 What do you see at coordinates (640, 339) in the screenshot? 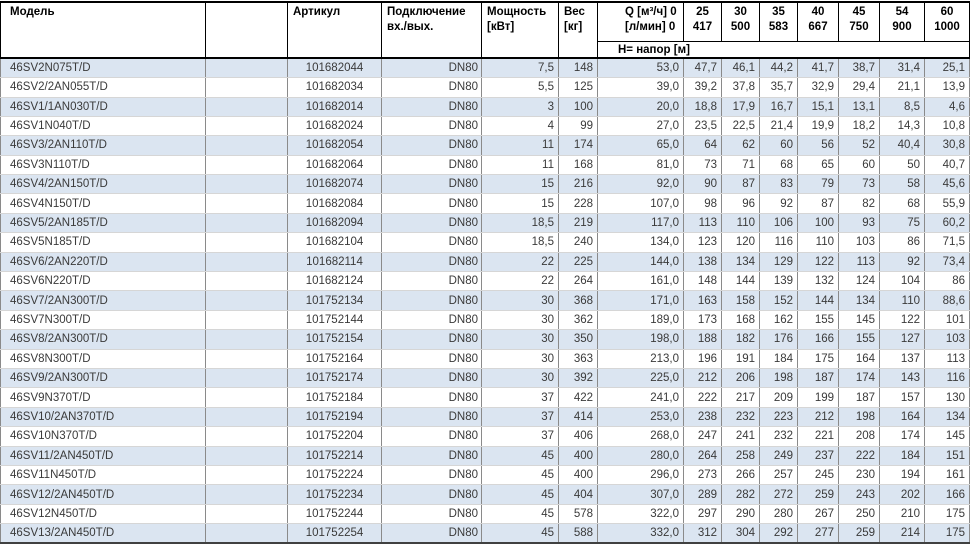
I see `head-value-cell: 198,0` at bounding box center [640, 339].